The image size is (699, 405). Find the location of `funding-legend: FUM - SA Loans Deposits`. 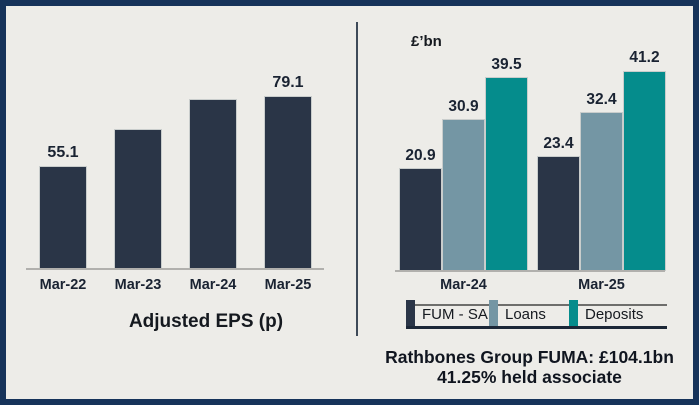

funding-legend: FUM - SA Loans Deposits is located at coordinates (536, 314).